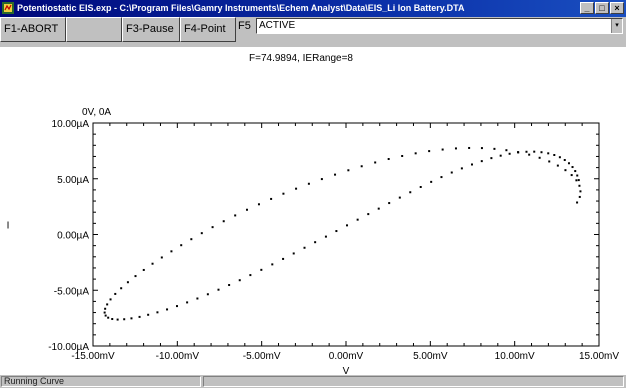  Describe the element at coordinates (599, 356) in the screenshot. I see `x-tick-label: 15.00mV` at that location.